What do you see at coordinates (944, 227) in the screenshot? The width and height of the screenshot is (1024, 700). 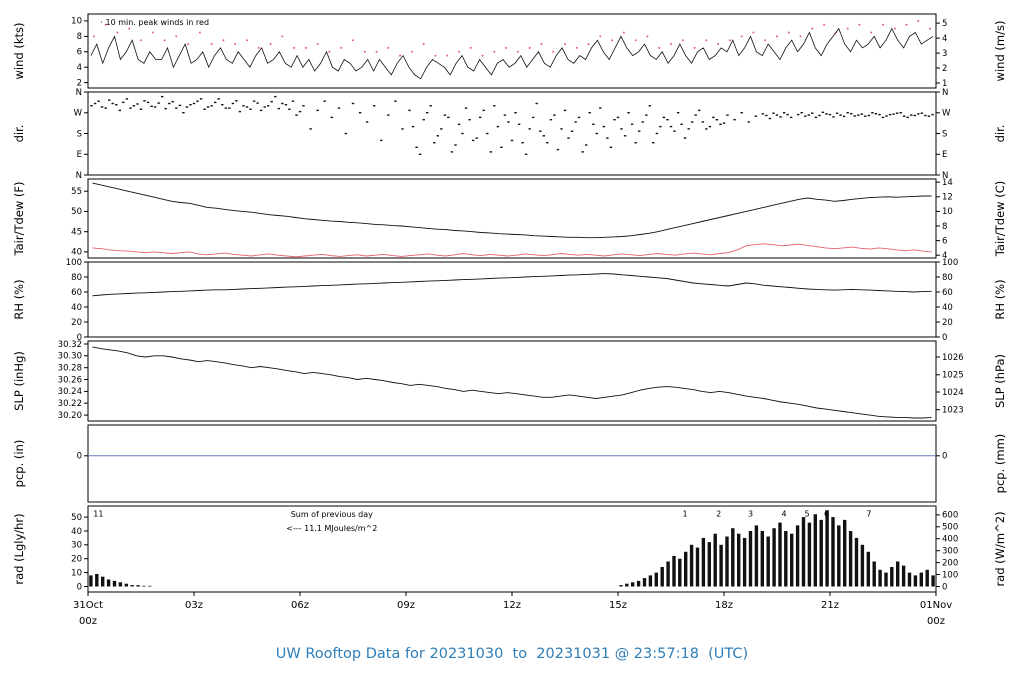 I see `ytick-right-temp: 8` at bounding box center [944, 227].